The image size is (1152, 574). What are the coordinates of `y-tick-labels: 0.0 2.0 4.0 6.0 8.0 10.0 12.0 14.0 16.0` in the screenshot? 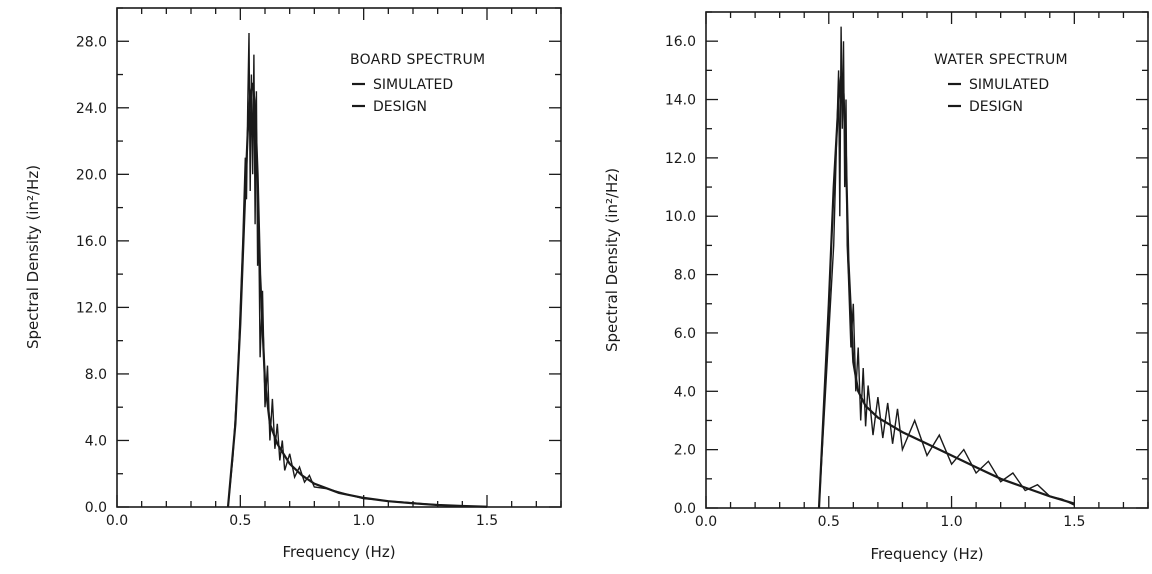 It's located at (680, 275).